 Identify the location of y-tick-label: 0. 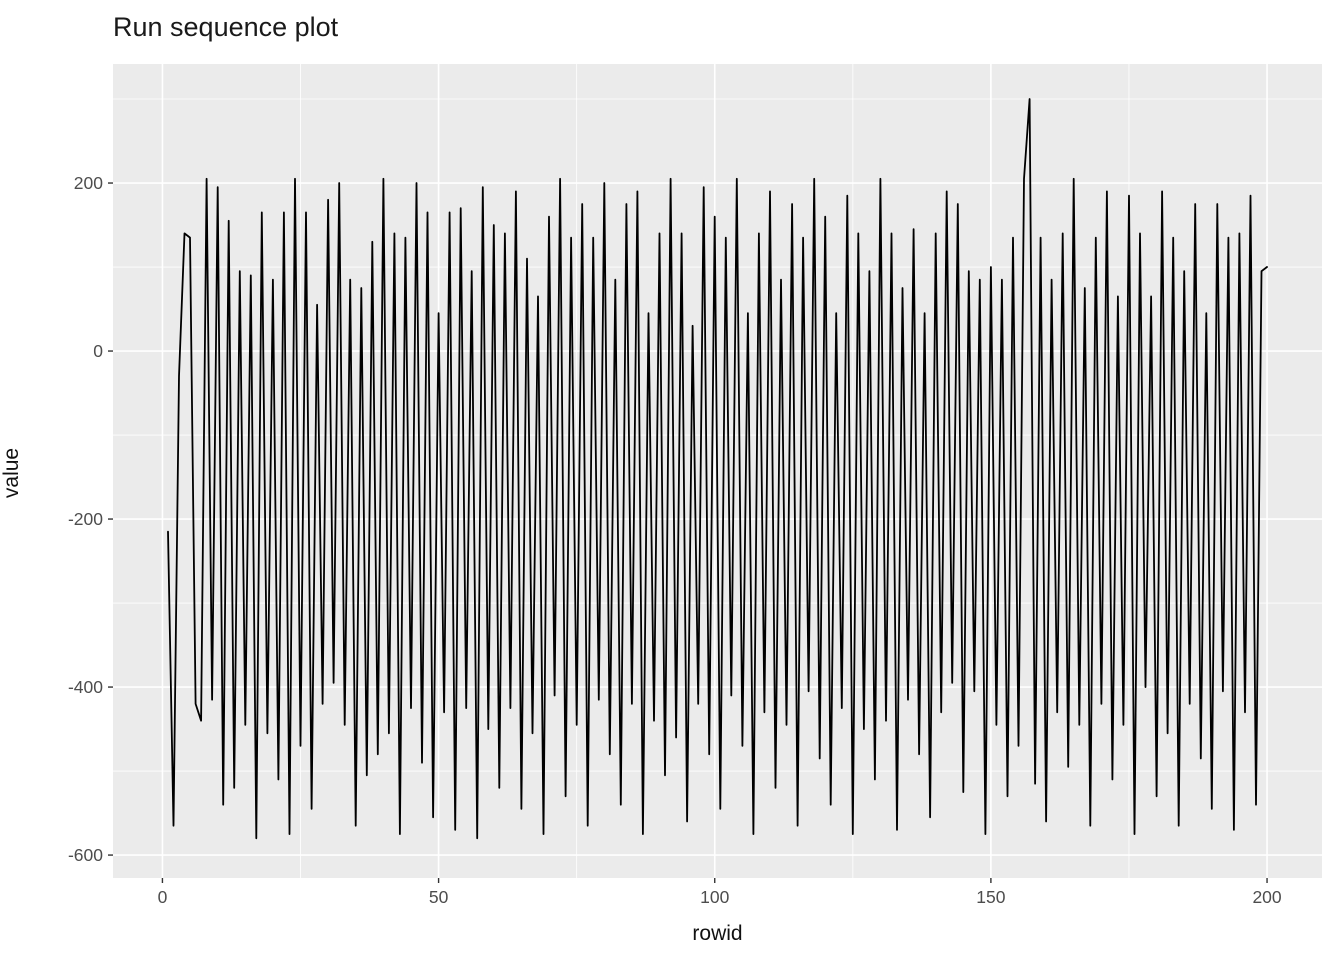
(98, 351).